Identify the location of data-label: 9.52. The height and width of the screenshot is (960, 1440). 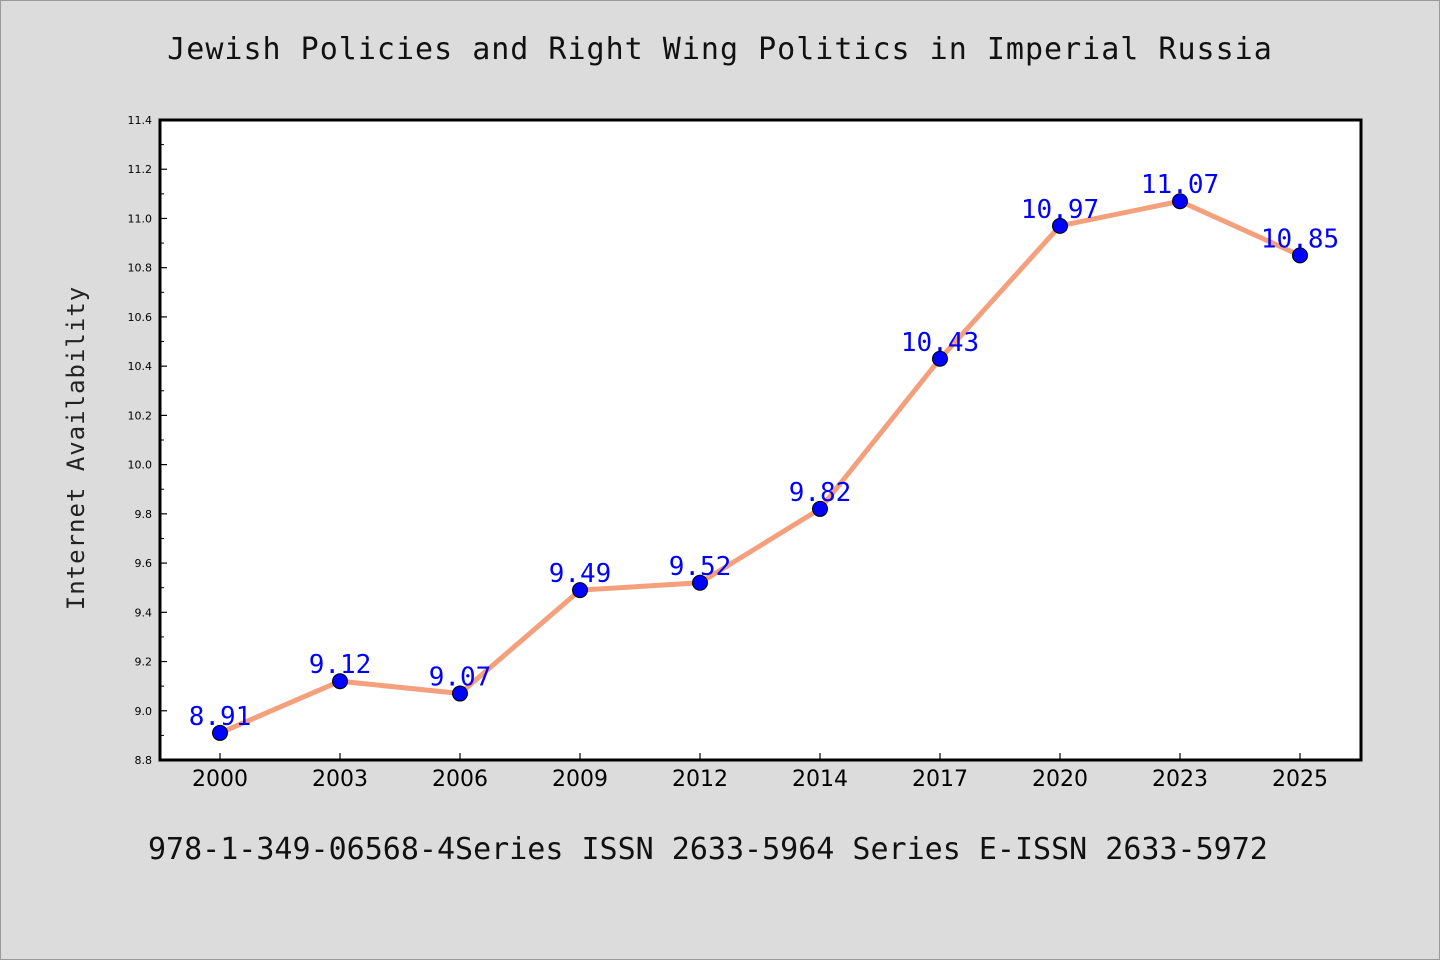
(700, 567).